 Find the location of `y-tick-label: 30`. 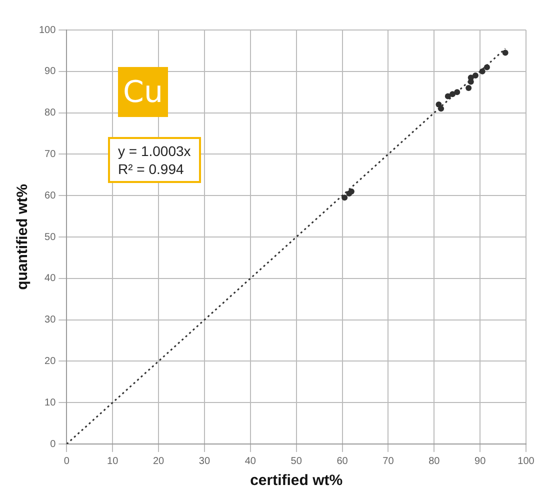

y-tick-label: 30 is located at coordinates (50, 320).